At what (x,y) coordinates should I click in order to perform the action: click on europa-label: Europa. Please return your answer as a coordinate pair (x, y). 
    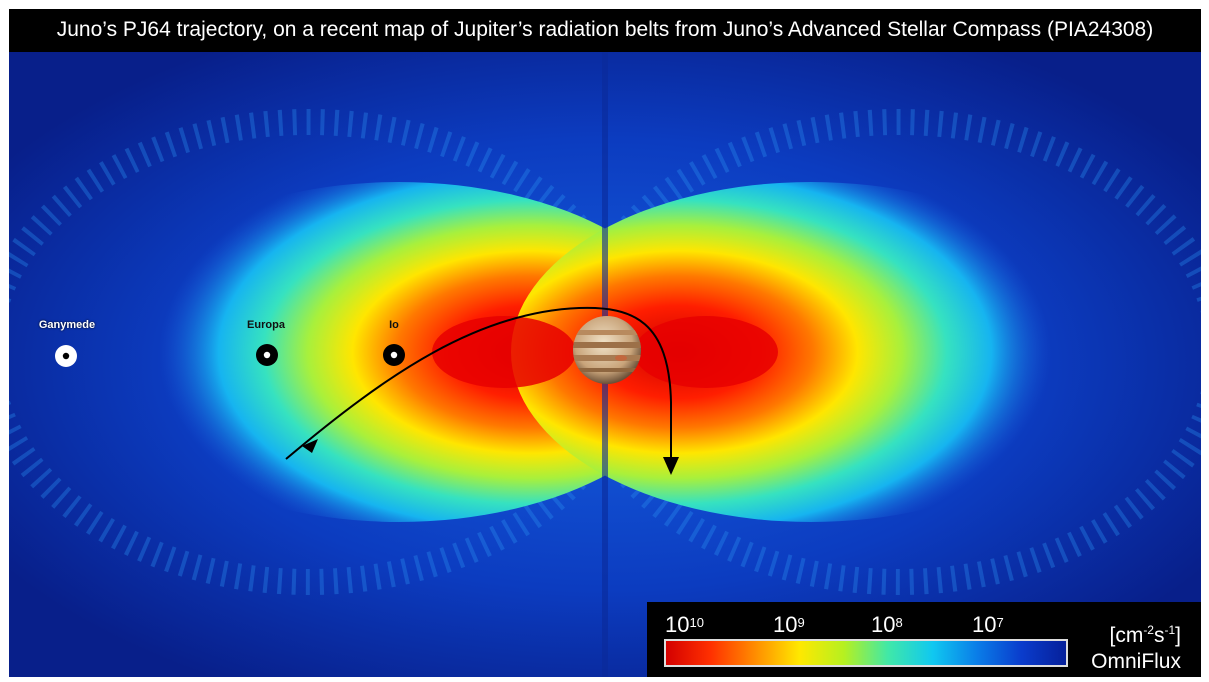
    Looking at the image, I should click on (266, 325).